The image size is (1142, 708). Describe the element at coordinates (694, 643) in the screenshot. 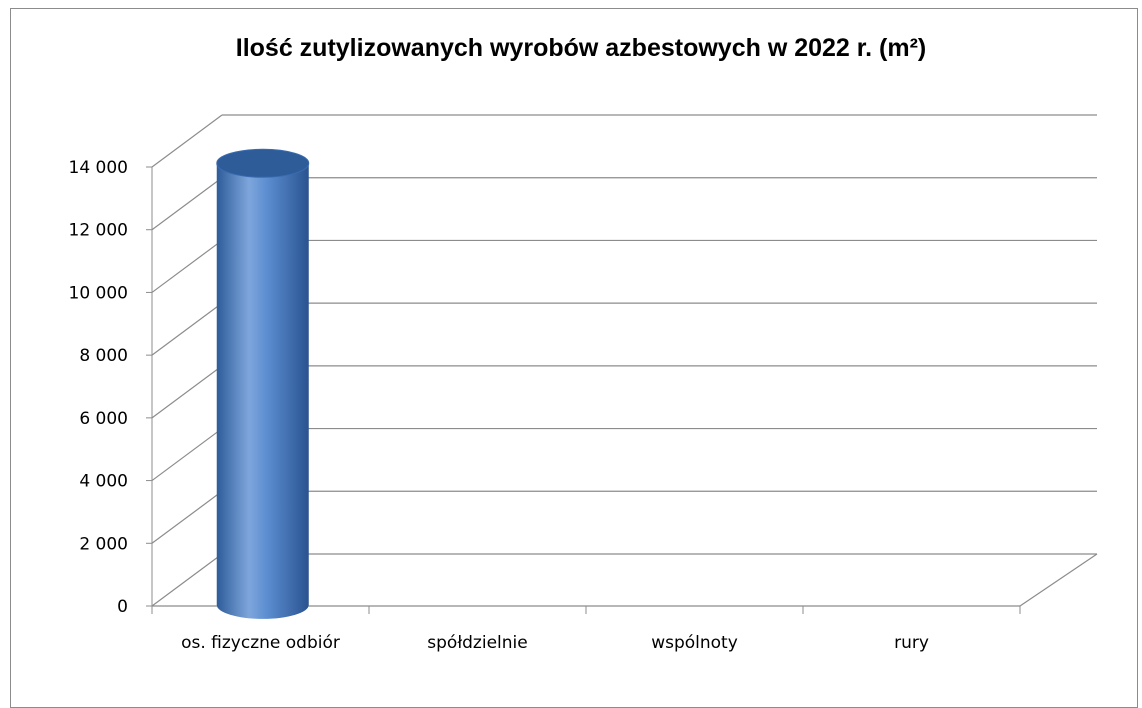

I see `x-tick-label: wspólnoty` at that location.